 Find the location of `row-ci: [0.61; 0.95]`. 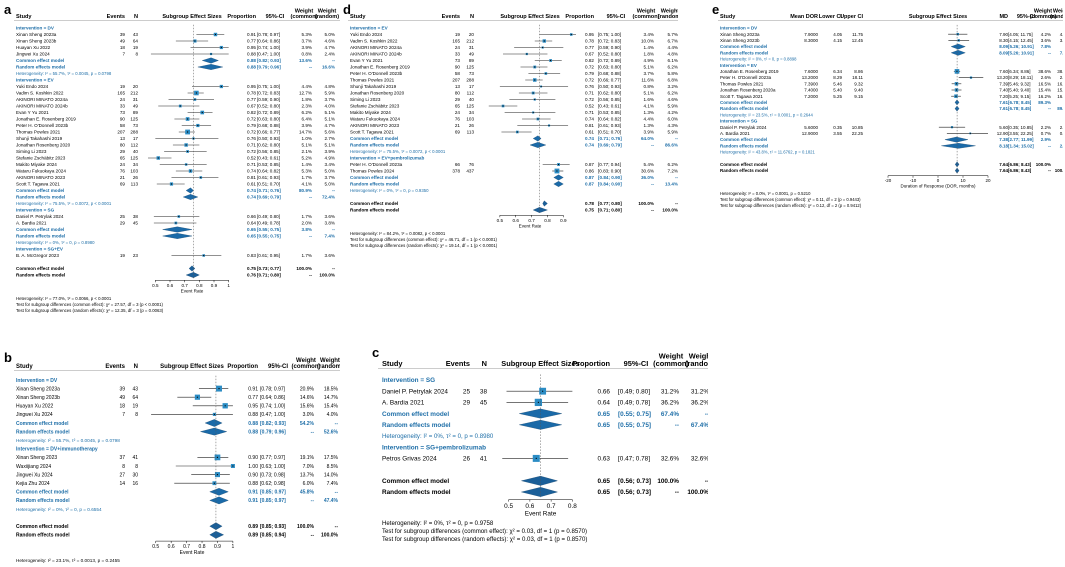

row-ci: [0.61; 0.95] is located at coordinates (268, 255).